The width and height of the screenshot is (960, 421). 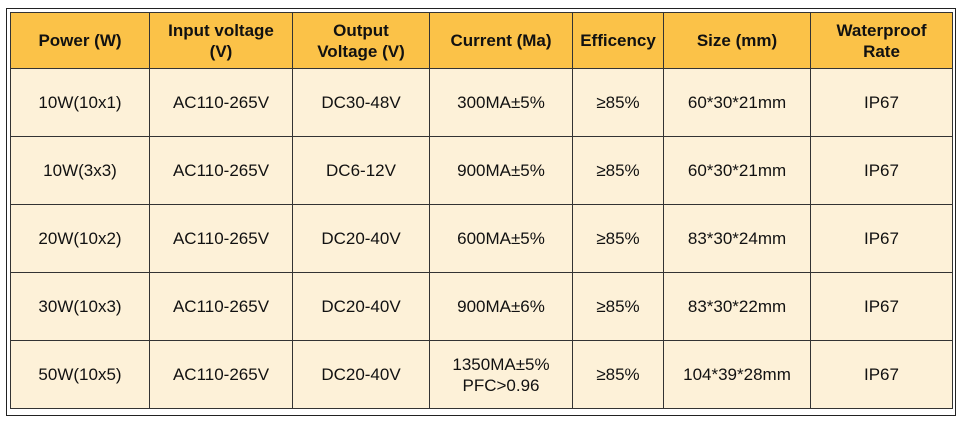 What do you see at coordinates (361, 51) in the screenshot?
I see `output-voltage-header-line: Voltage (V)` at bounding box center [361, 51].